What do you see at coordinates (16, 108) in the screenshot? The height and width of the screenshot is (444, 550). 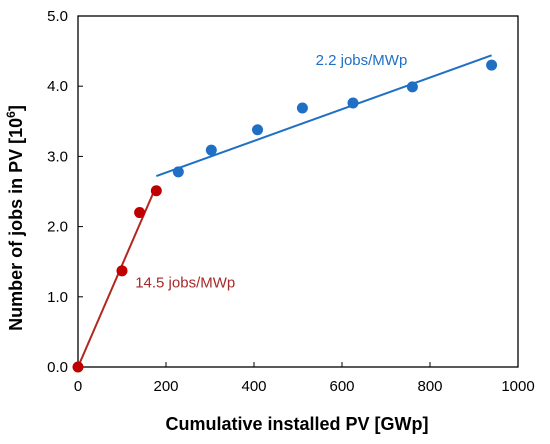 I see `y-axis-title-tail: ]` at bounding box center [16, 108].